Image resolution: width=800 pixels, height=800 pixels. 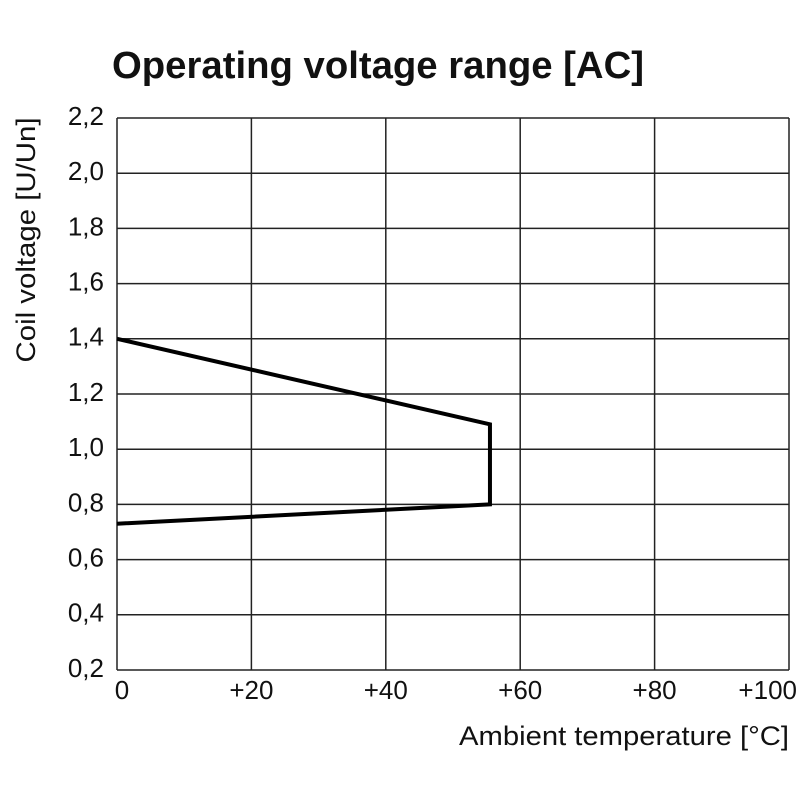 I want to click on y-tick-label: 2,0, so click(x=86, y=171).